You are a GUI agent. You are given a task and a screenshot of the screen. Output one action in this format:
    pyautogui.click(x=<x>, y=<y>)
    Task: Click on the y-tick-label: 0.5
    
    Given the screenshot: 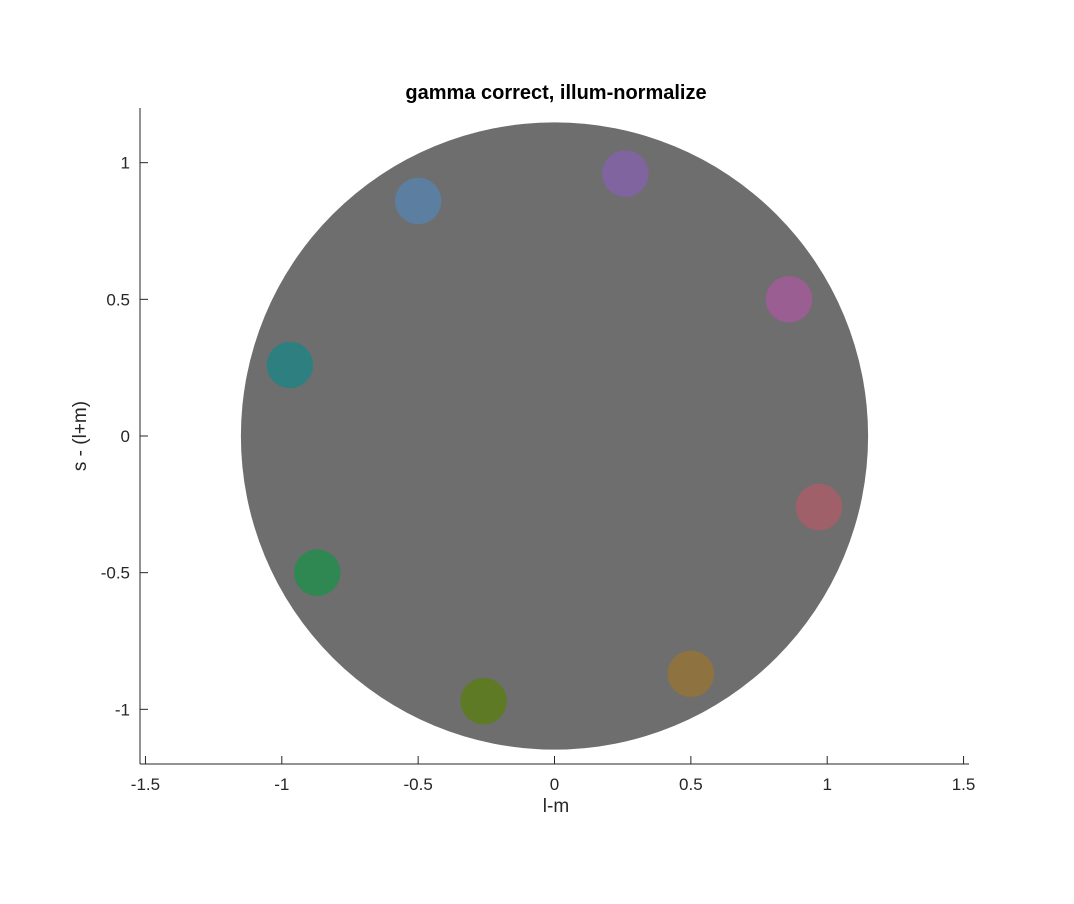 What is the action you would take?
    pyautogui.click(x=118, y=299)
    